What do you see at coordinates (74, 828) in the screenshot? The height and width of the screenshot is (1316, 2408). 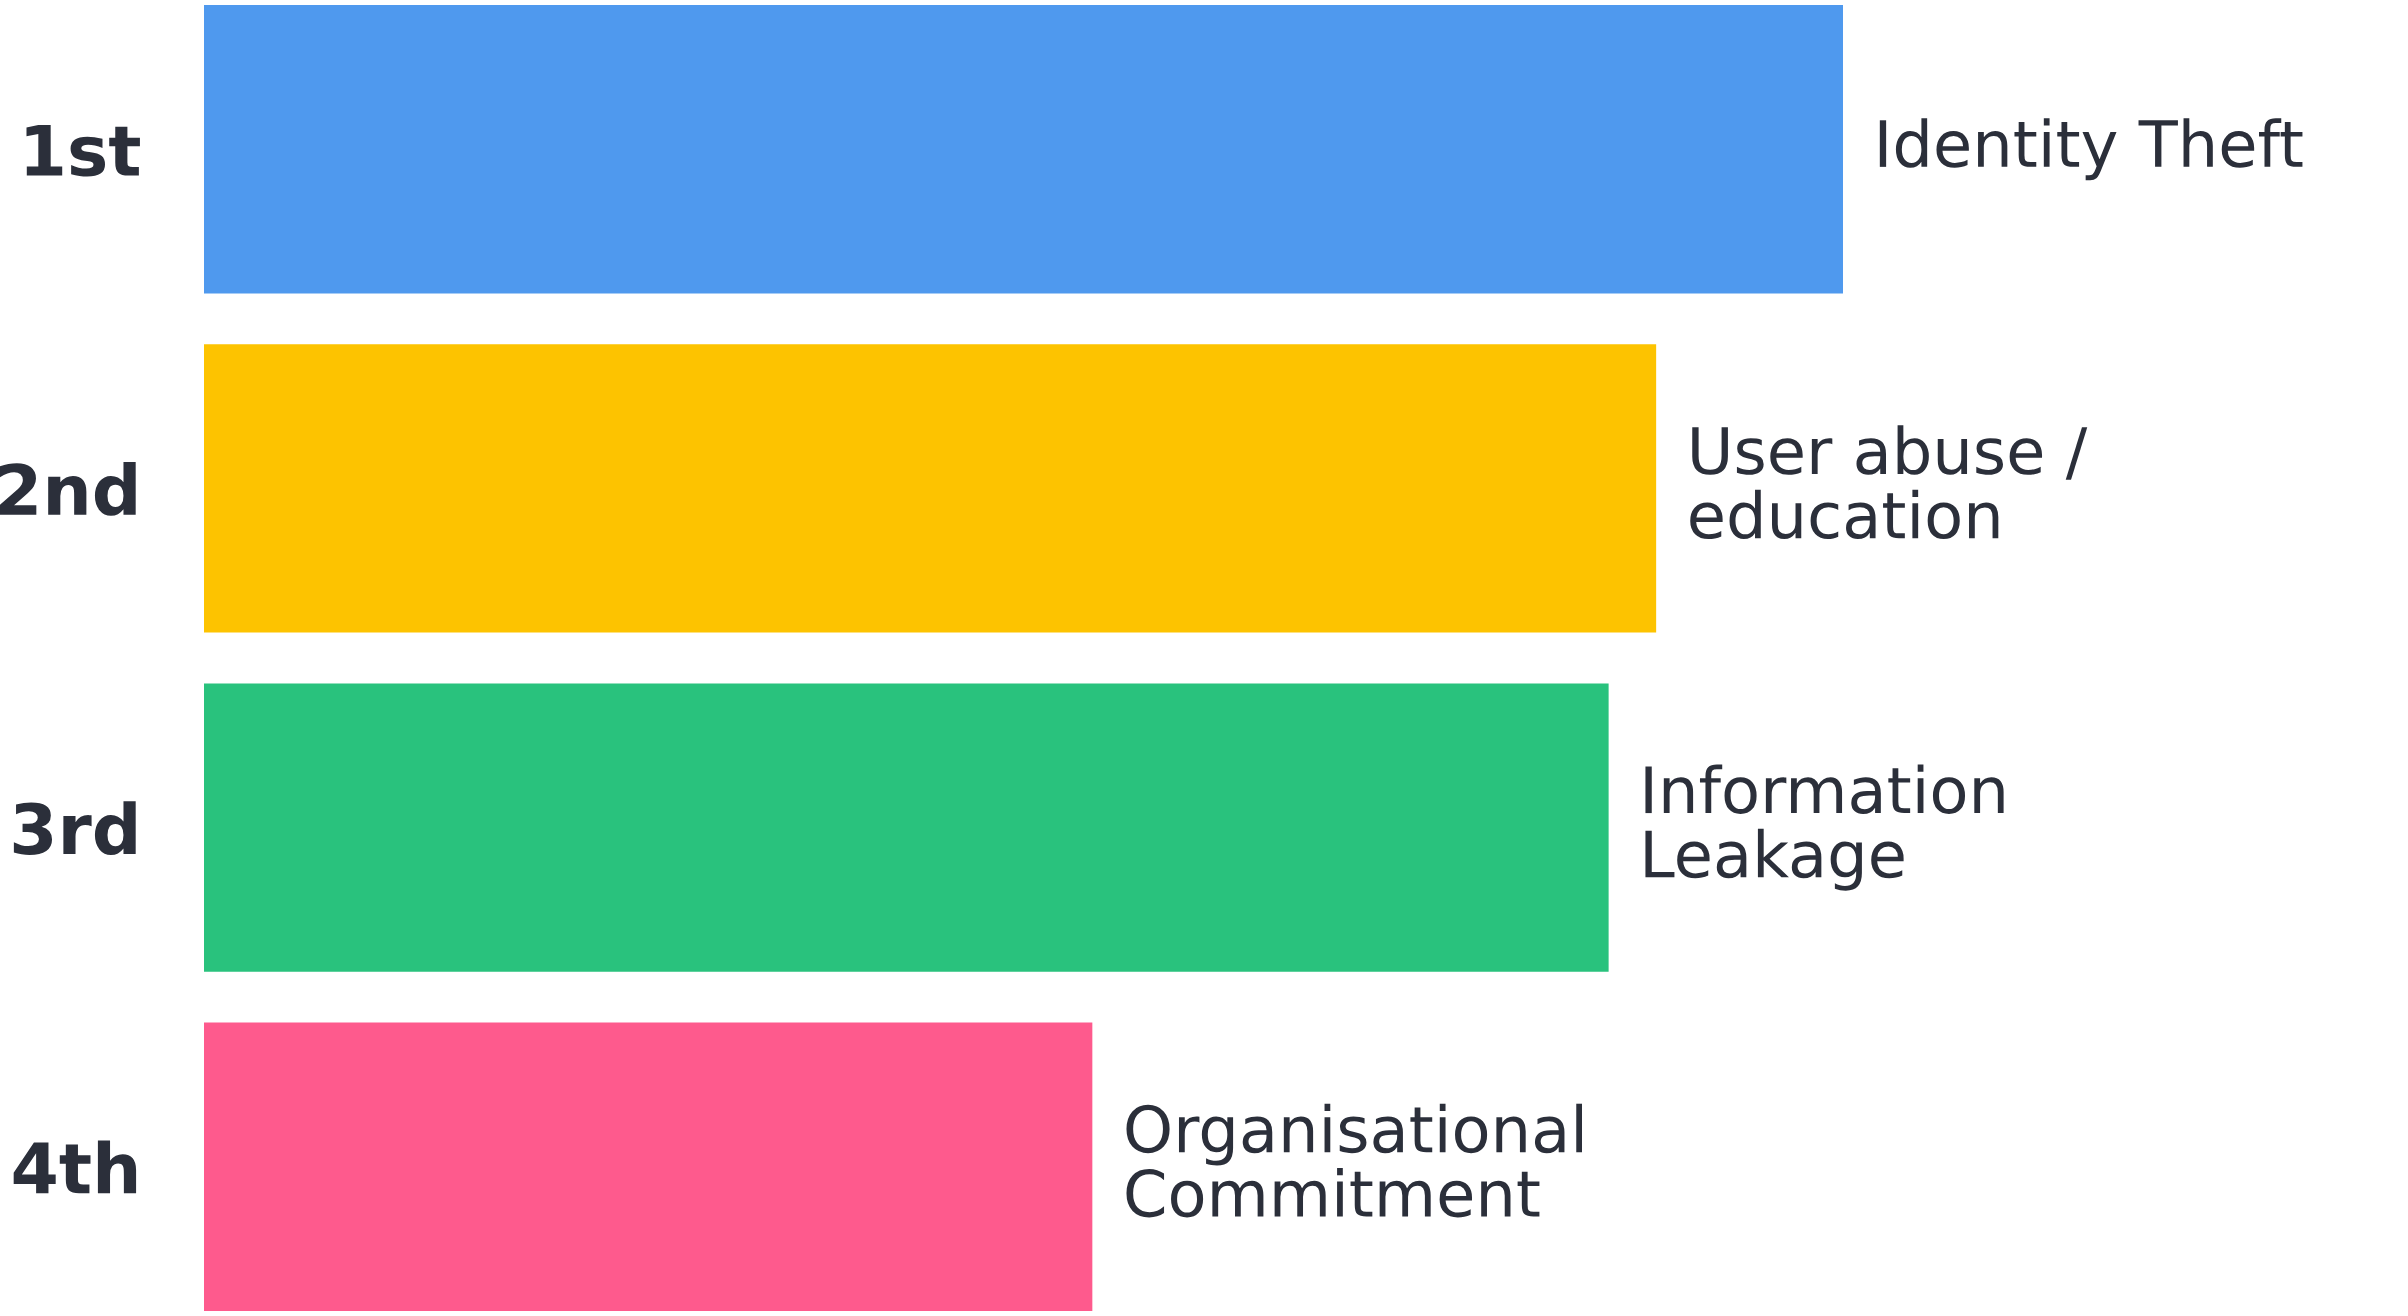 I see `y-tick-label: 3rd` at bounding box center [74, 828].